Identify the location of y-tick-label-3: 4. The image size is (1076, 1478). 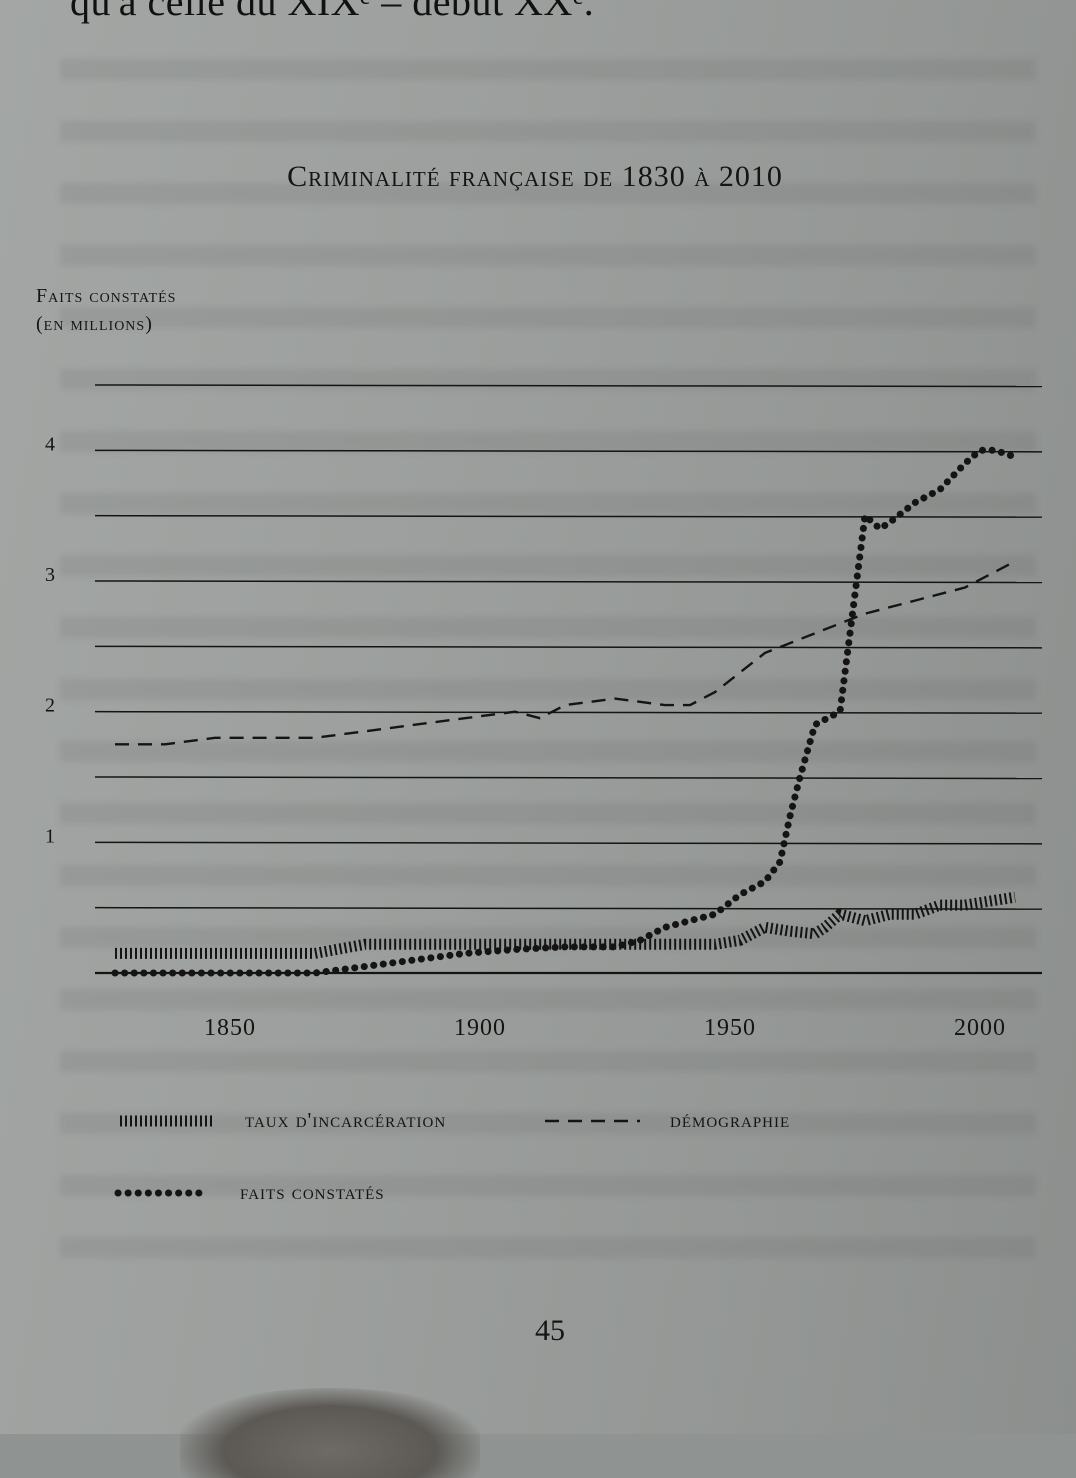
(50, 444).